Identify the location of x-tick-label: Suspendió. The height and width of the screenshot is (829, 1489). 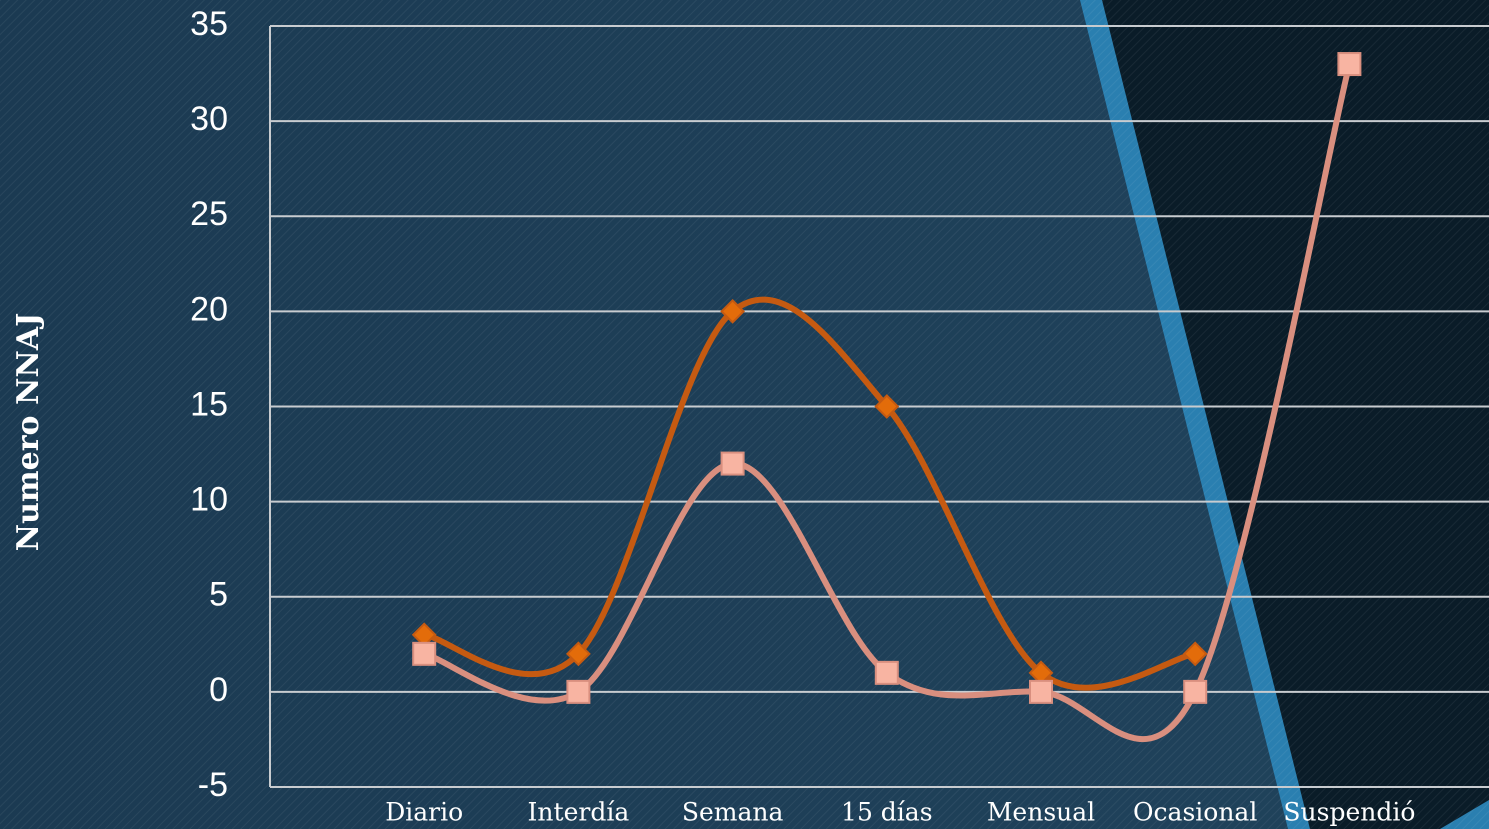
(1349, 812).